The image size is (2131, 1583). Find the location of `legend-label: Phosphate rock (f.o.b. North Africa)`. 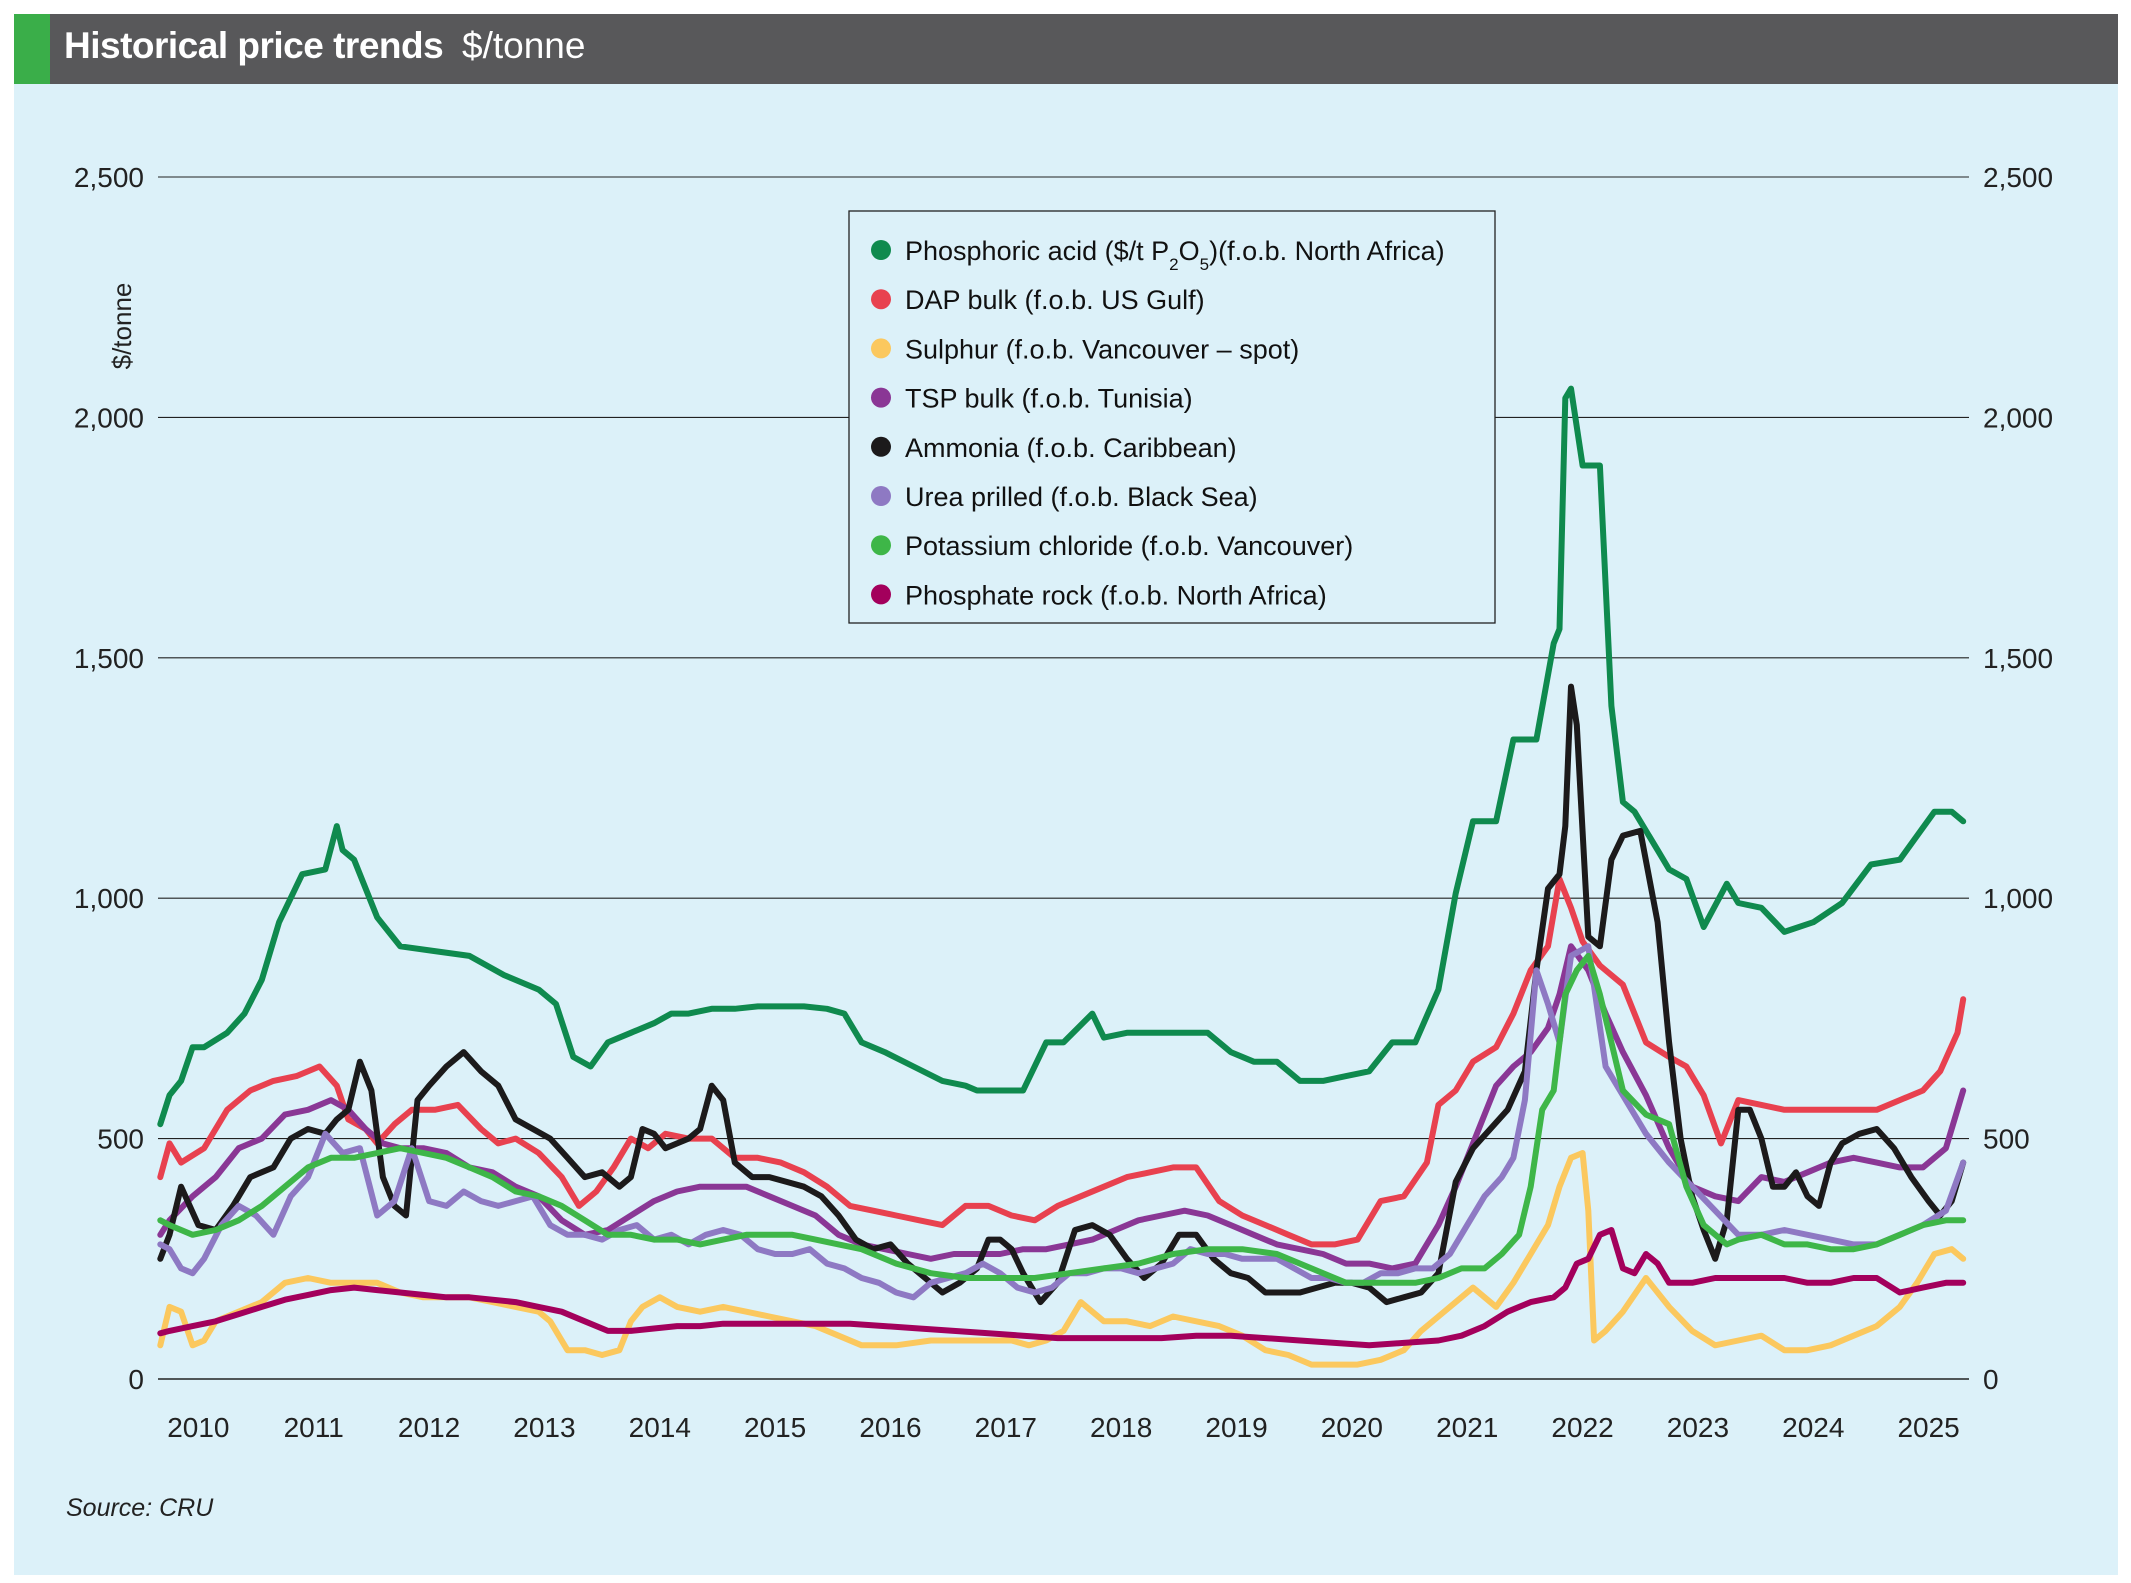

legend-label: Phosphate rock (f.o.b. North Africa) is located at coordinates (1116, 595).